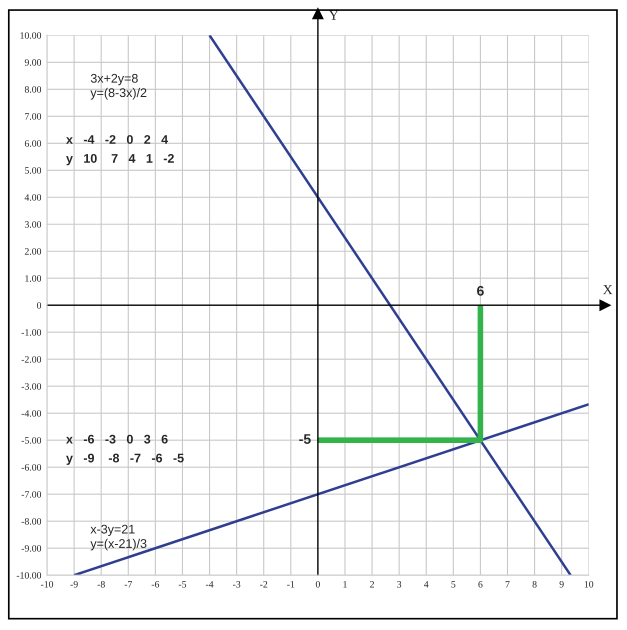 The height and width of the screenshot is (630, 627). What do you see at coordinates (33, 89) in the screenshot?
I see `y-tick-label: 8.00` at bounding box center [33, 89].